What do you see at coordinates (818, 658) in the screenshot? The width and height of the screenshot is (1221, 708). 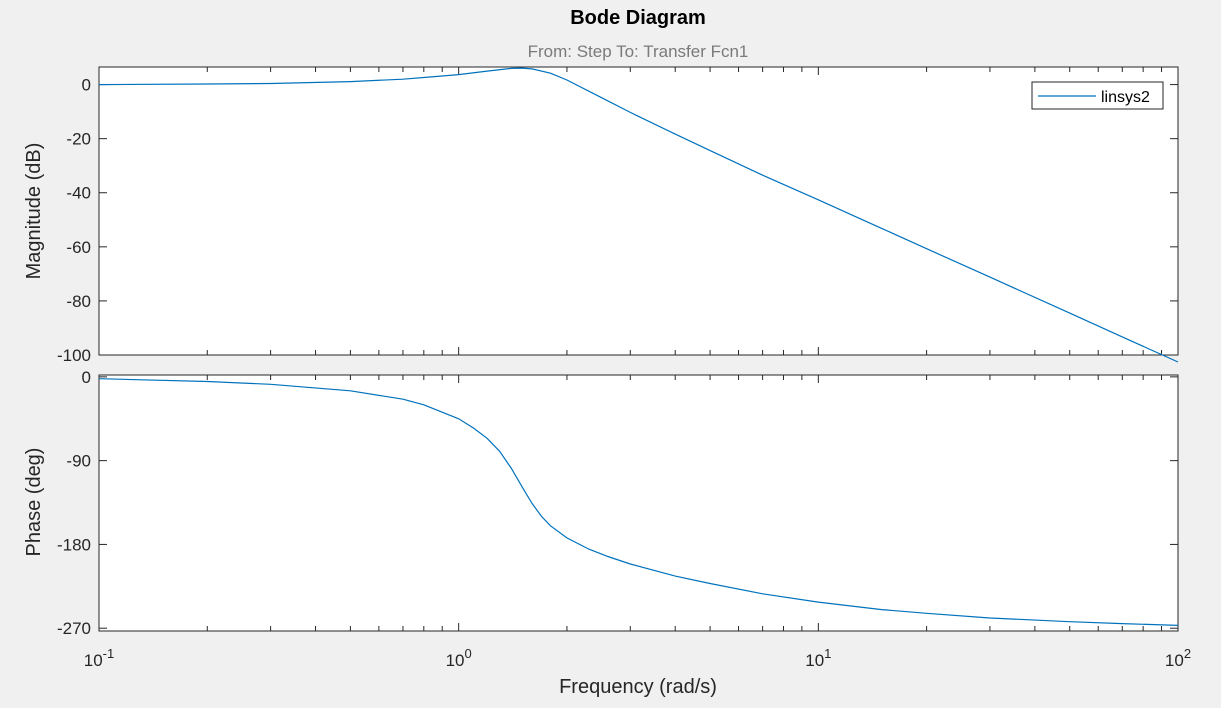 I see `x-tick-label: 10¹` at bounding box center [818, 658].